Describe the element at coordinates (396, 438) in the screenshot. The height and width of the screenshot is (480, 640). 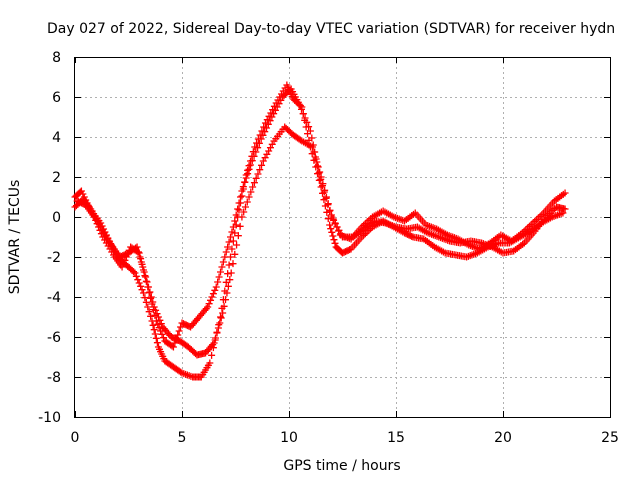
I see `x-tick-label: 15` at that location.